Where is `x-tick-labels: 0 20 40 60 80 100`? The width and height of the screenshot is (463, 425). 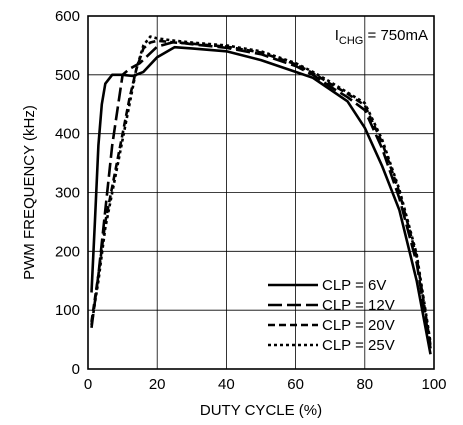 x-tick-labels: 0 20 40 60 80 100 is located at coordinates (265, 384).